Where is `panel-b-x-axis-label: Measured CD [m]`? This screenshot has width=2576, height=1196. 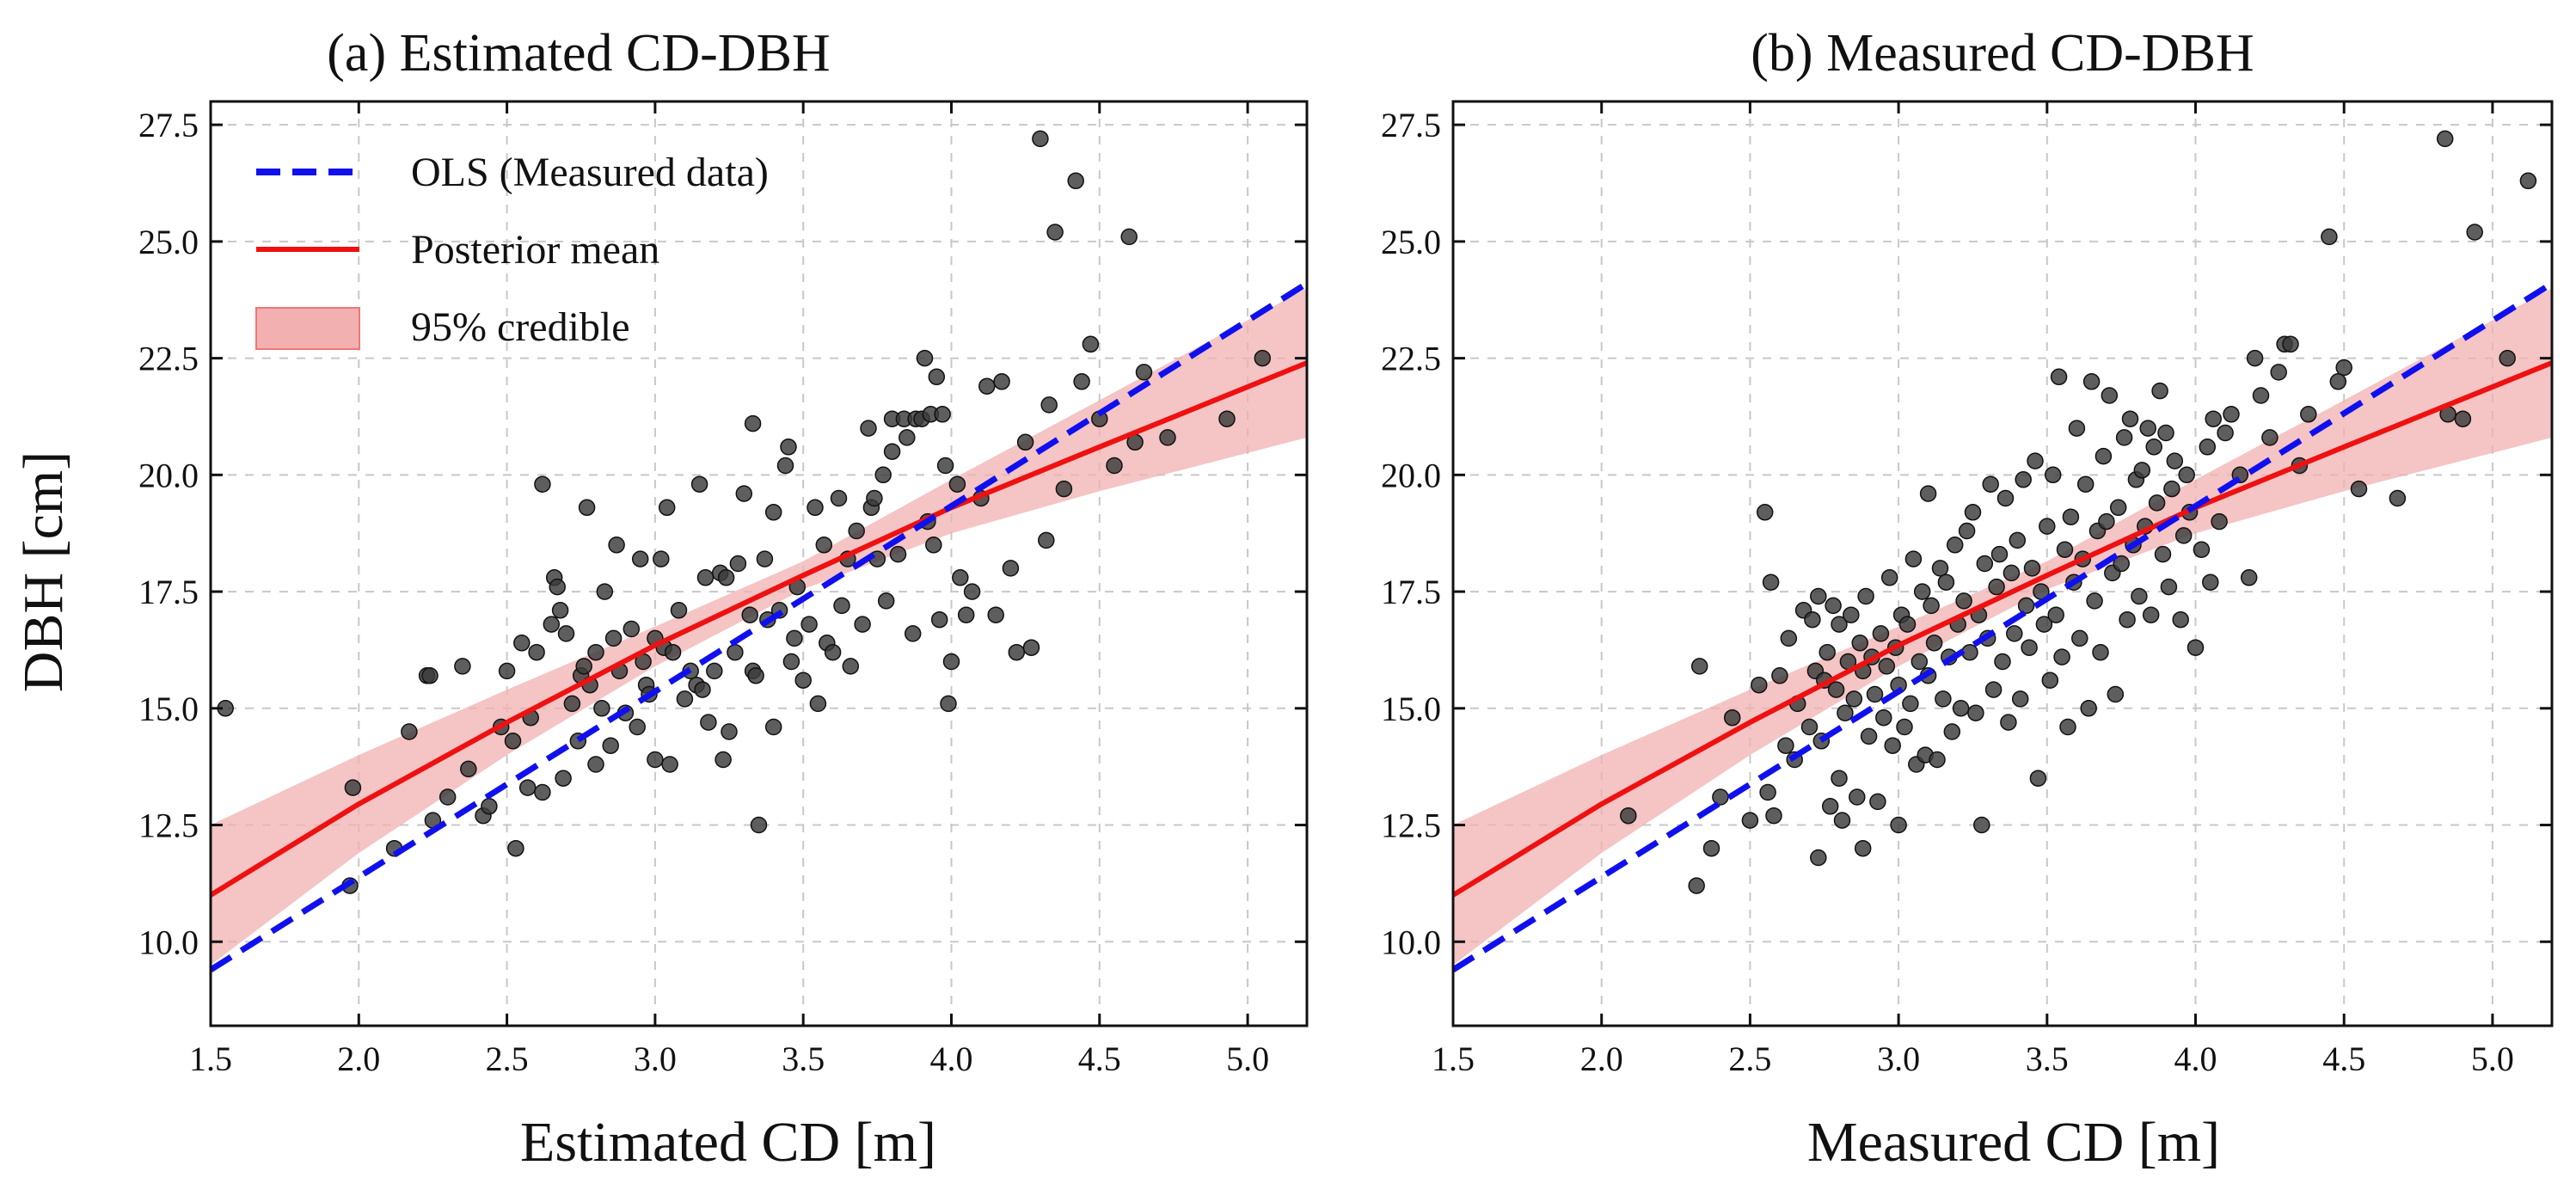 panel-b-x-axis-label: Measured CD [m] is located at coordinates (2013, 1142).